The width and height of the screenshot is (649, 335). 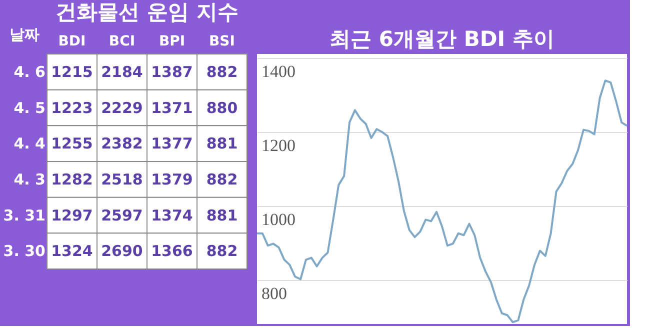 I want to click on data-label: 1379, so click(x=172, y=179).